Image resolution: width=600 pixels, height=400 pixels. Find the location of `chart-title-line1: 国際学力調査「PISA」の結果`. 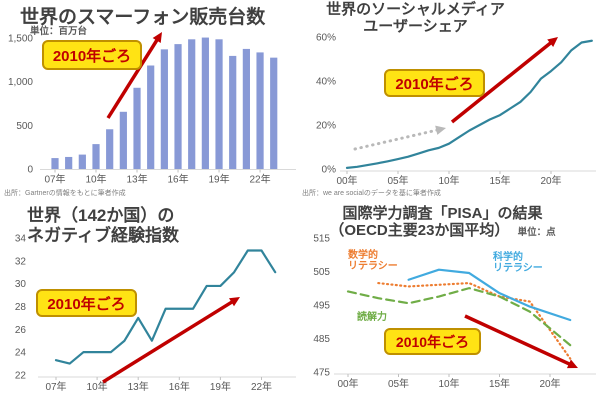

chart-title-line1: 国際学力調査「PISA」の結果 is located at coordinates (442, 213).